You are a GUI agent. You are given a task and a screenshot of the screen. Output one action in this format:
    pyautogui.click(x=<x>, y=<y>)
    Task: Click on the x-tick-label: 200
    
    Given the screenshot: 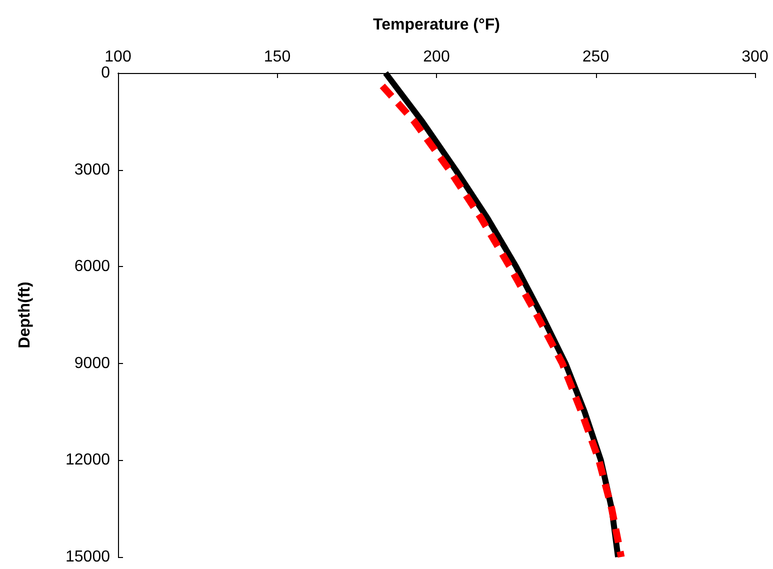 What is the action you would take?
    pyautogui.click(x=436, y=57)
    